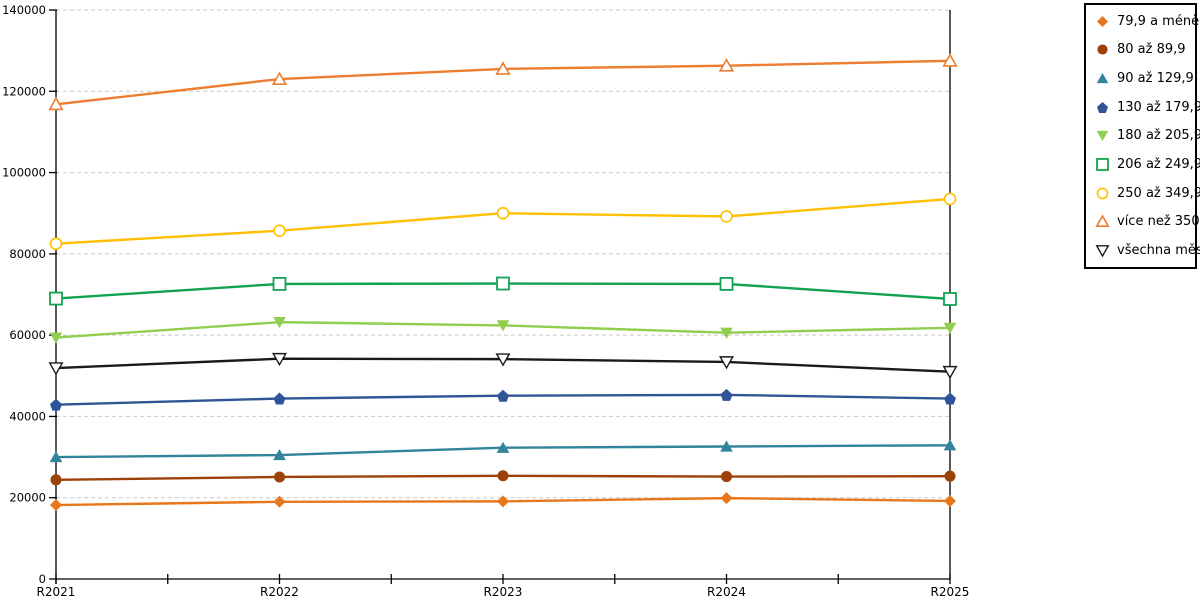 This screenshot has height=600, width=1200. I want to click on legend-item: 80 až 89,9, so click(1145, 49).